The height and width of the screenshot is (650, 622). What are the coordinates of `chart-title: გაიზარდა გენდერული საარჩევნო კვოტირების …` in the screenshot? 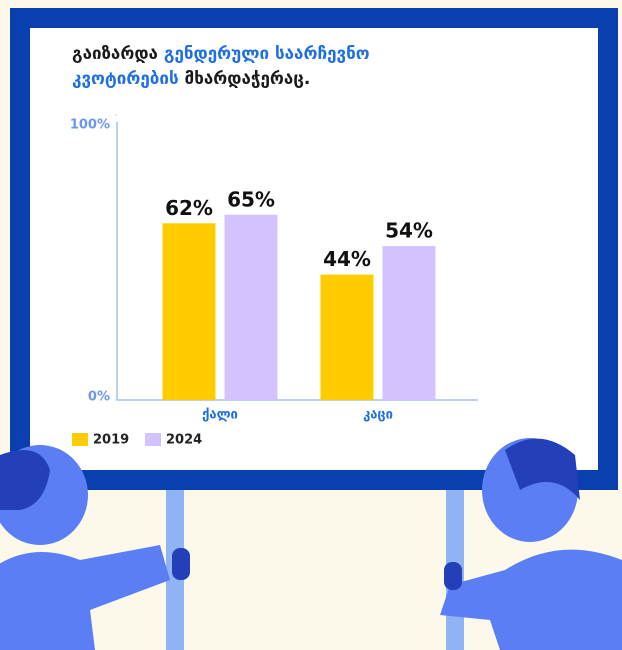 It's located at (272, 67).